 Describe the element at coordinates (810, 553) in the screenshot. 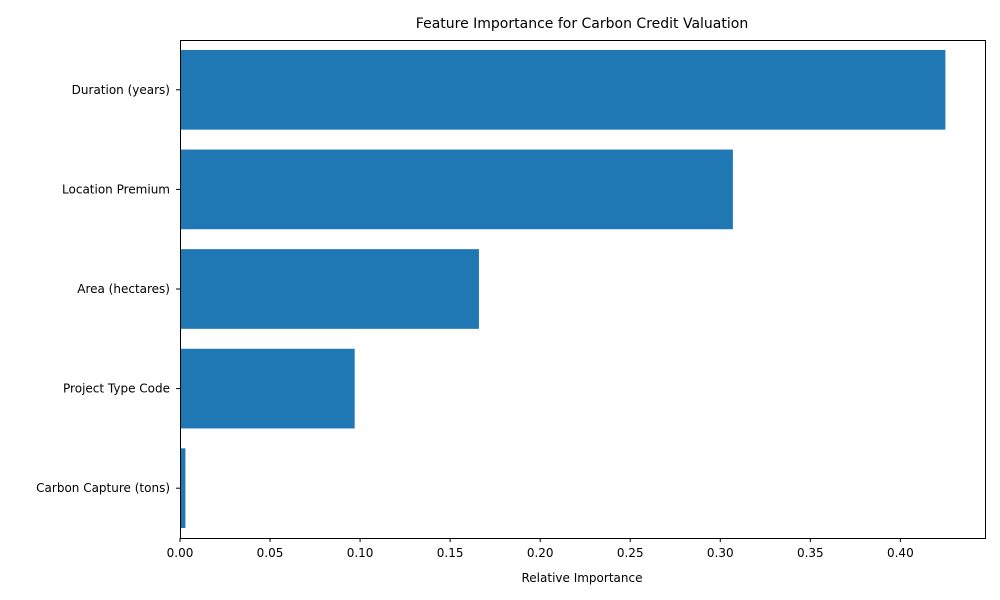

I see `x-tick-label: 0.35` at that location.